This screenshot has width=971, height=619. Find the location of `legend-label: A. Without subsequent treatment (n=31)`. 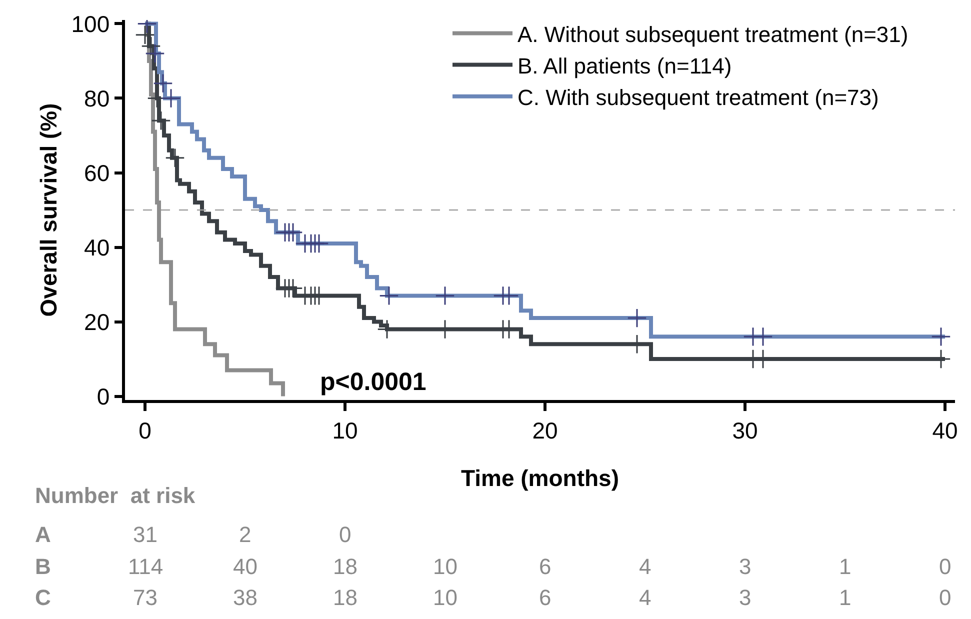

legend-label: A. Without subsequent treatment (n=31) is located at coordinates (713, 34).